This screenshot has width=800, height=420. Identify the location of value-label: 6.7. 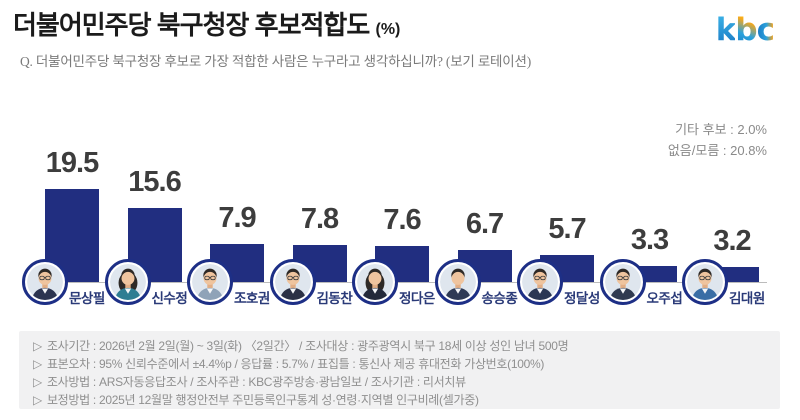
(484, 224).